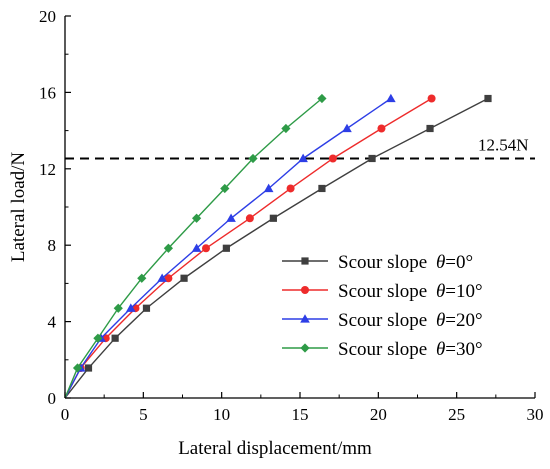  Describe the element at coordinates (456, 414) in the screenshot. I see `x-tick-label: 25` at that location.